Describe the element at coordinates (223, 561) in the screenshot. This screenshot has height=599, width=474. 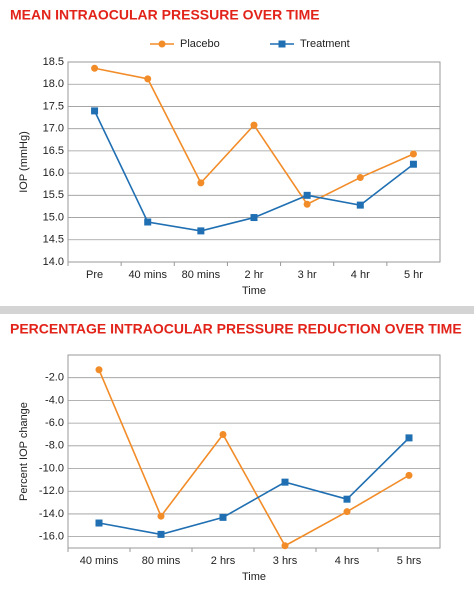
I see `x-tick-label: 2 hrs` at that location.